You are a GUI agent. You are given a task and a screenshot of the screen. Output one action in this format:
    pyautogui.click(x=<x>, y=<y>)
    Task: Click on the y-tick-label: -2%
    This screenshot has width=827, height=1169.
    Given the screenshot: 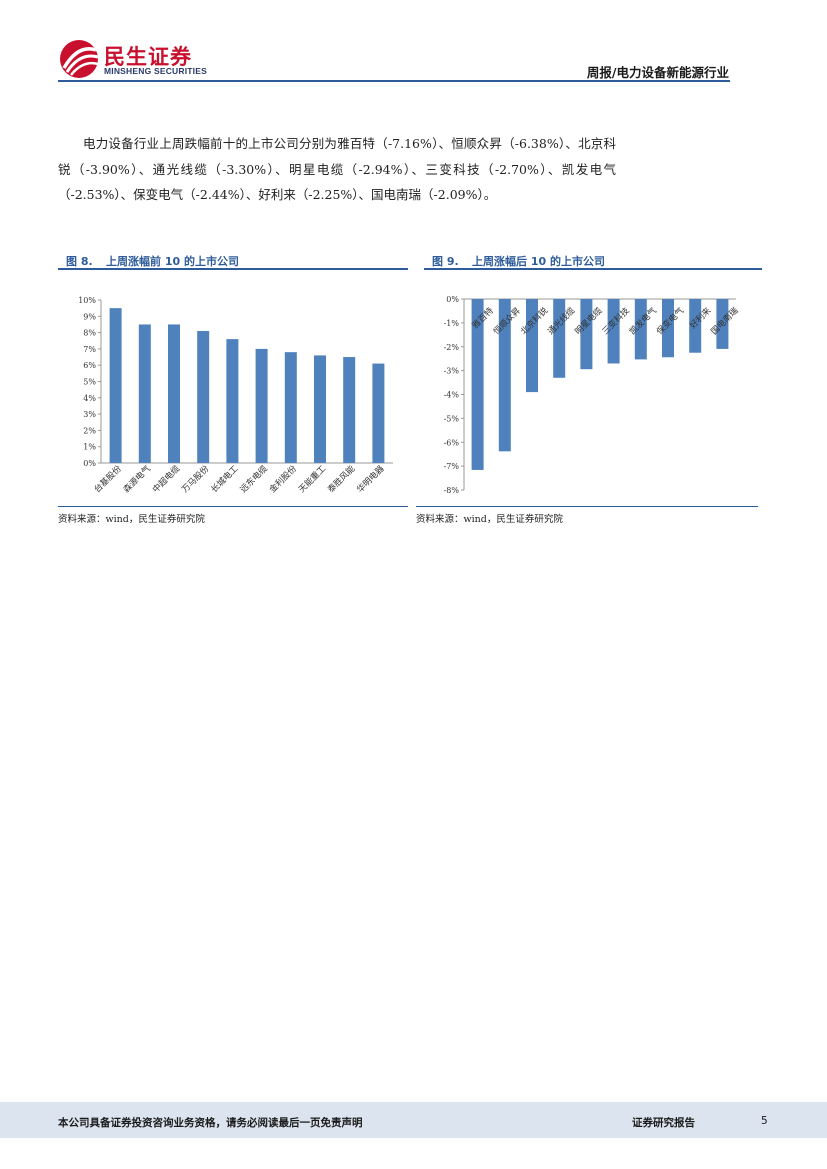 What is the action you would take?
    pyautogui.click(x=452, y=347)
    